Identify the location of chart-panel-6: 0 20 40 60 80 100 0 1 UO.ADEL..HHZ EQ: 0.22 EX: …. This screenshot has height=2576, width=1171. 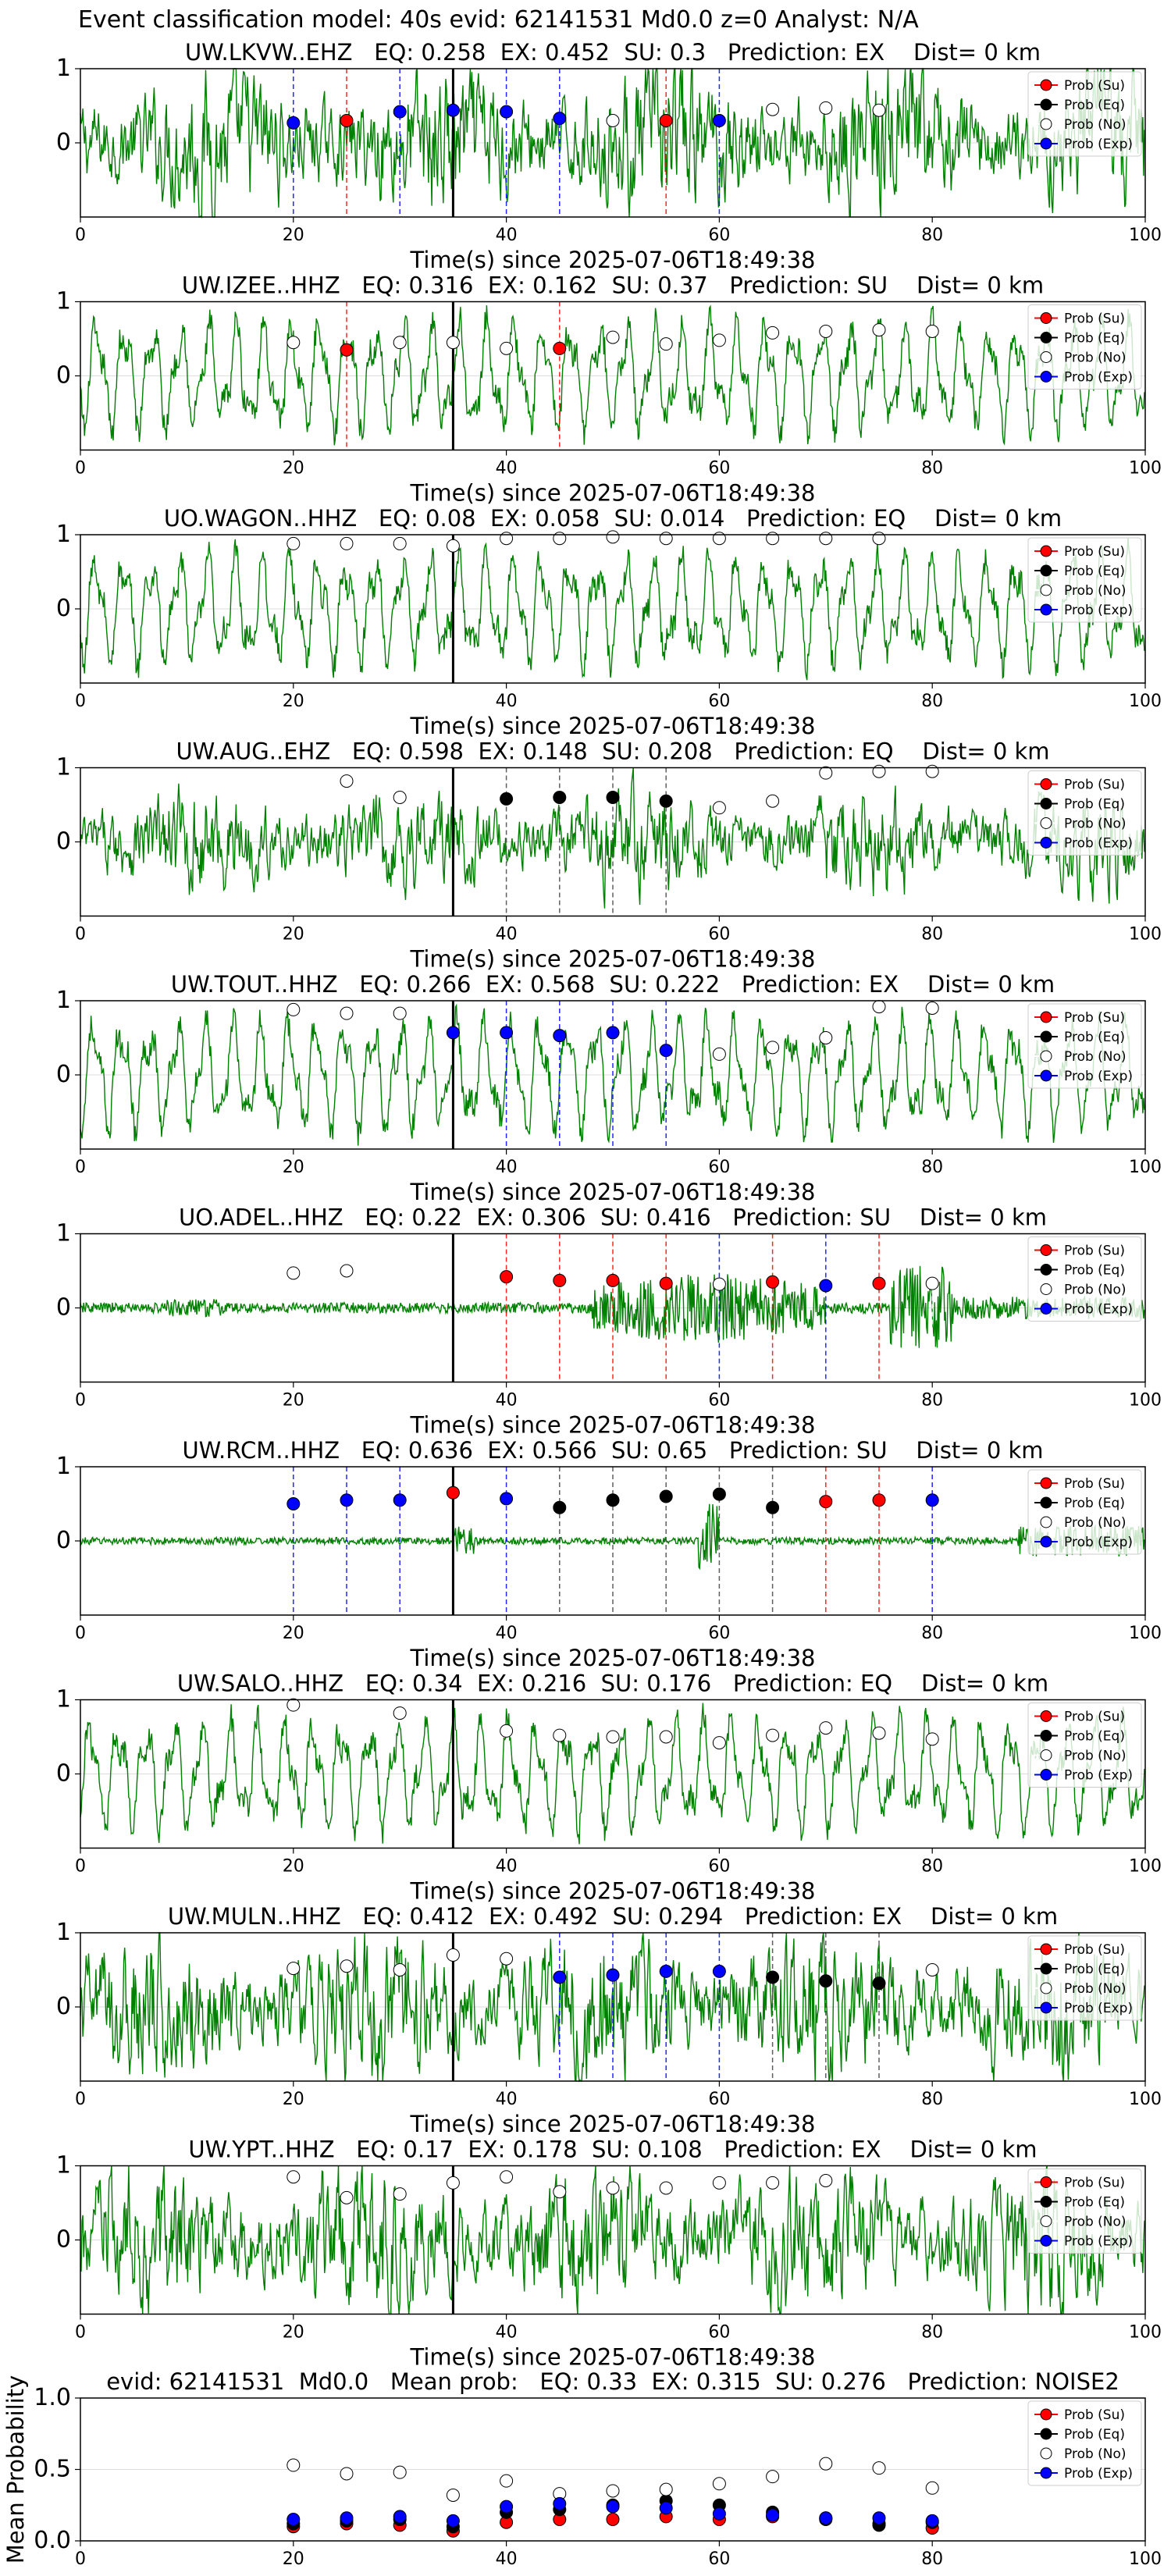
(609, 1321).